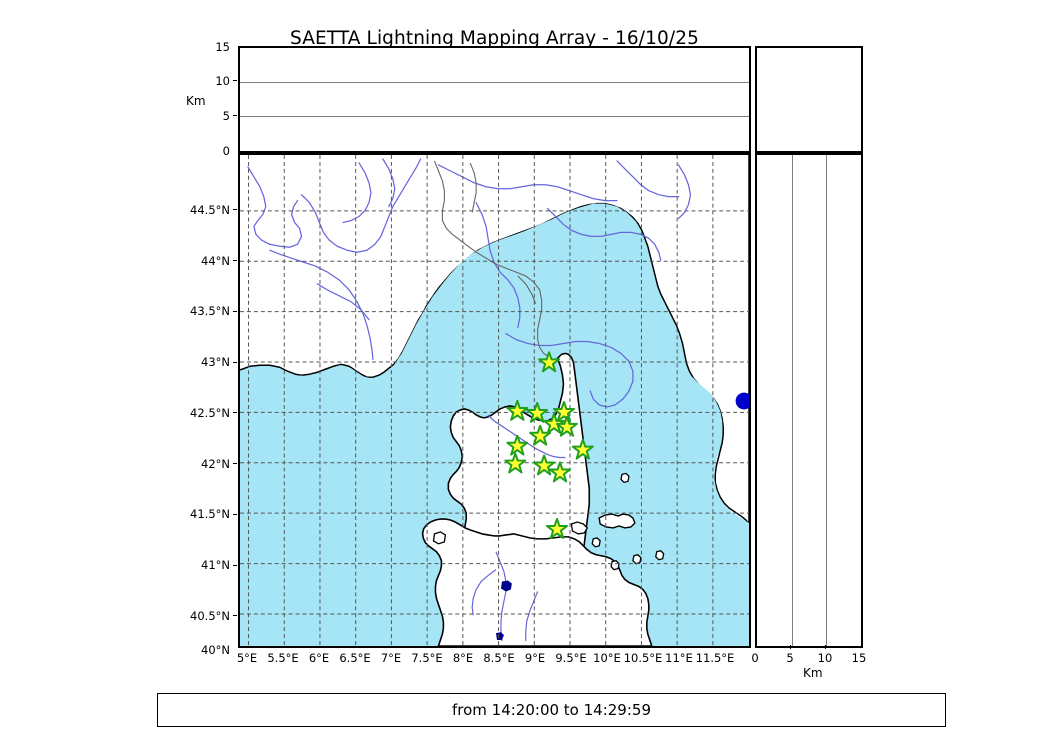 The image size is (1050, 750). I want to click on lake-coghinas, so click(506, 586).